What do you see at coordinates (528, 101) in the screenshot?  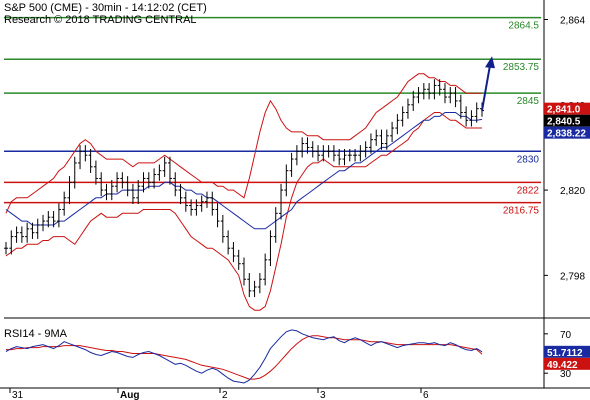 I see `level-label: 2845` at bounding box center [528, 101].